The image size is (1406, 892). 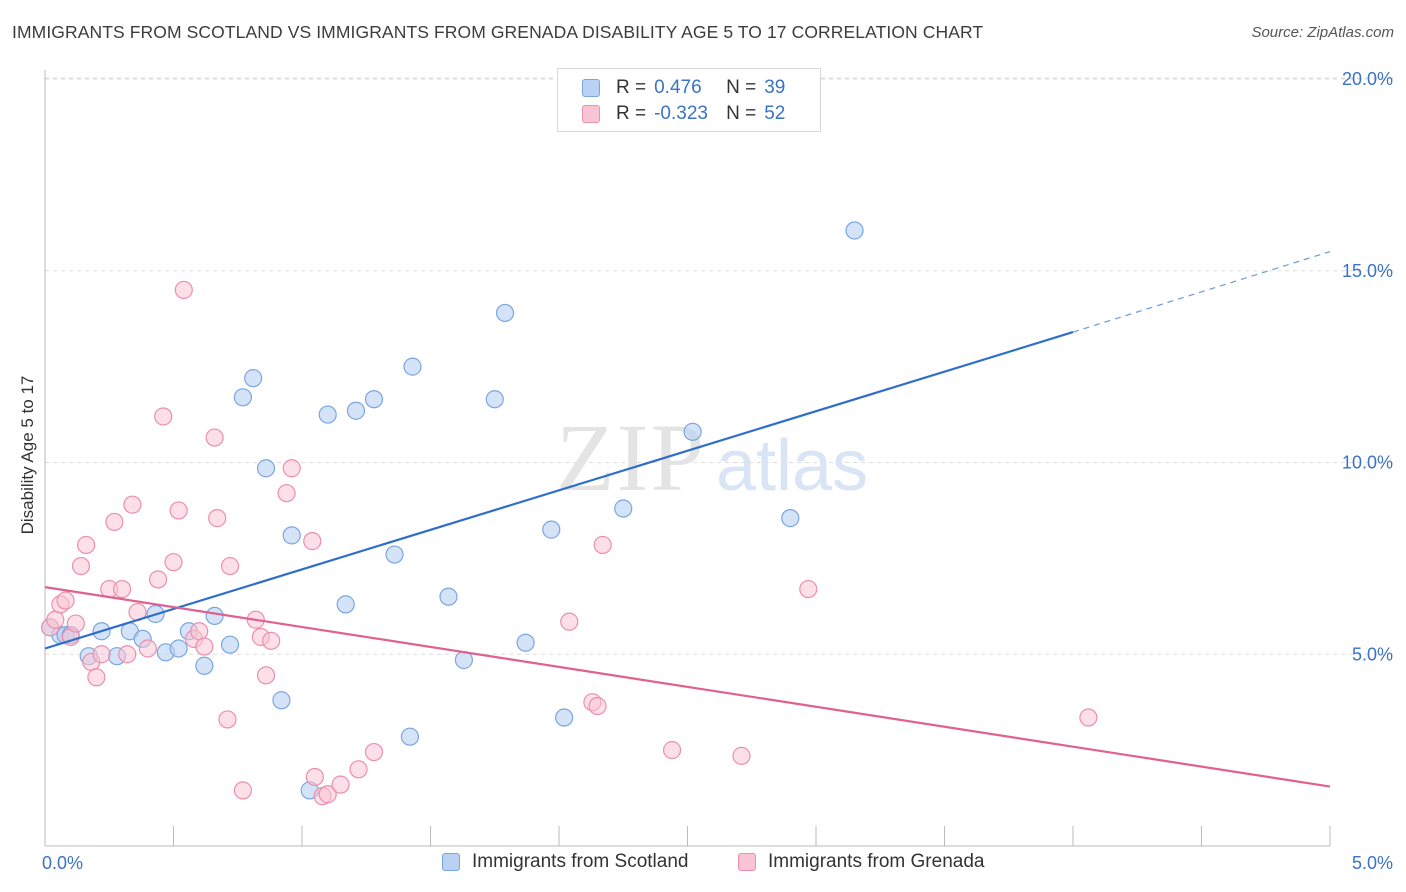 I want to click on stats-legend: R = 0.476 N = 39 R = -0.323 N = 52, so click(x=689, y=100).